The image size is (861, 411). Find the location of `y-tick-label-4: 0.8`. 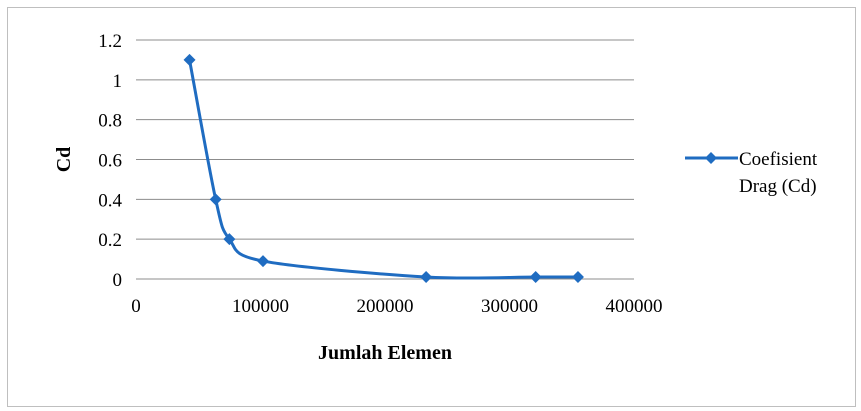

y-tick-label-4: 0.8 is located at coordinates (110, 121).